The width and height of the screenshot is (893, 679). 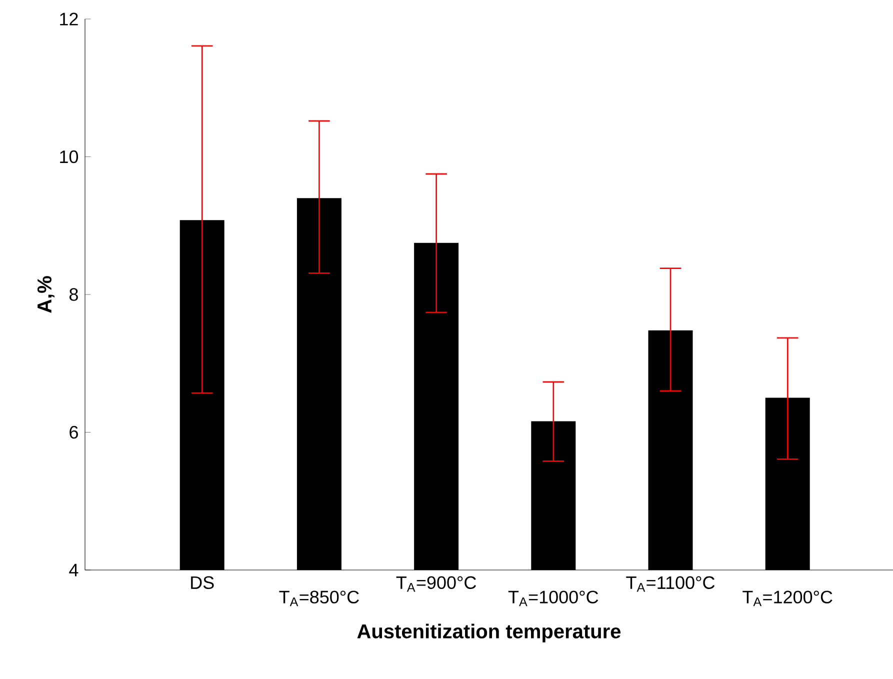 What do you see at coordinates (787, 598) in the screenshot?
I see `x-tick-label: T$_{A}$=1200°C` at bounding box center [787, 598].